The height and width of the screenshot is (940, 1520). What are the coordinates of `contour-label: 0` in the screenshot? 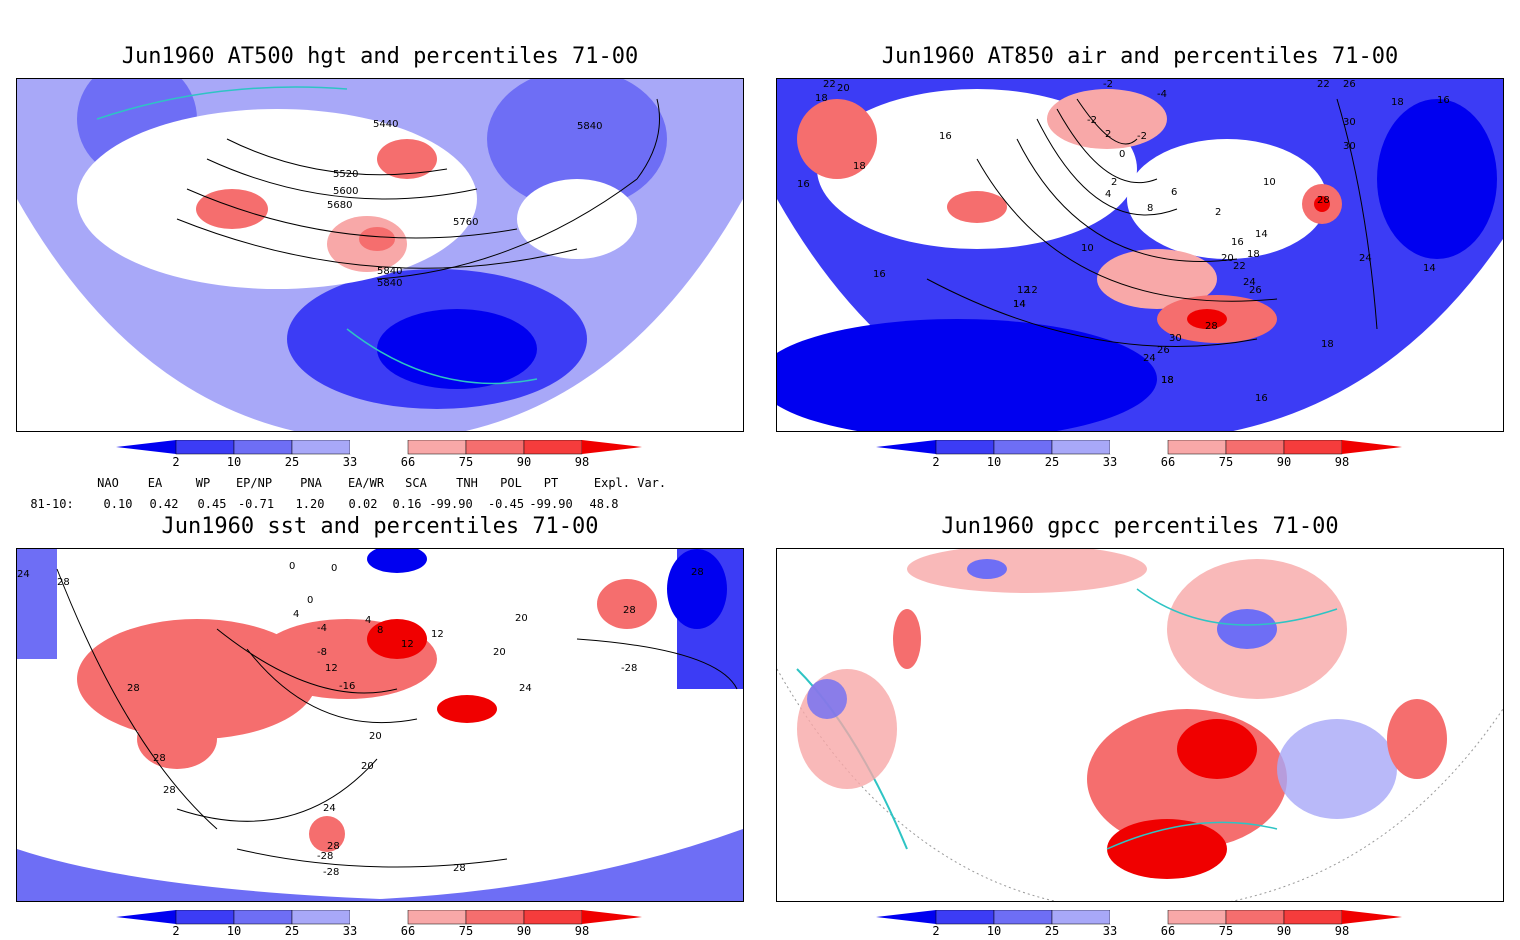 It's located at (292, 566).